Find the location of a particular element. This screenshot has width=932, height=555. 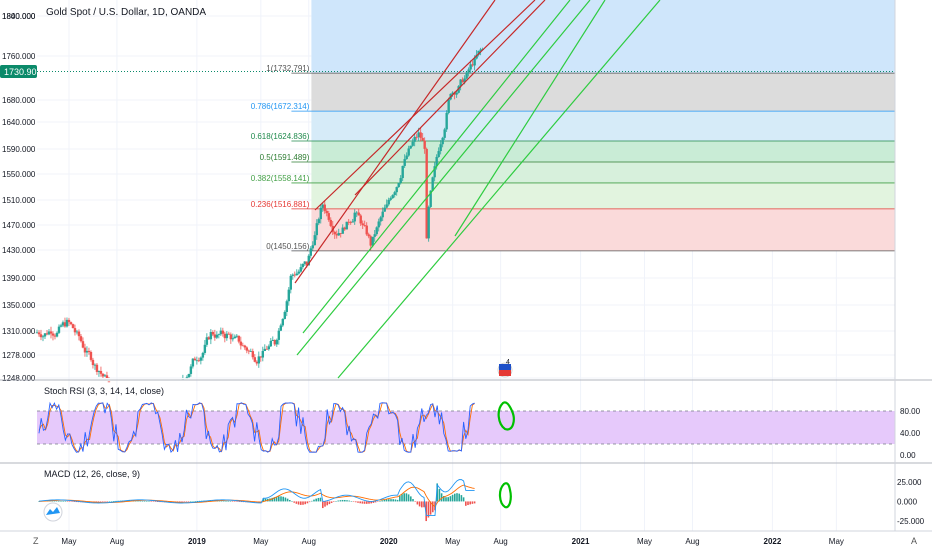

fib-label: 0.236(1516.881) is located at coordinates (280, 204).